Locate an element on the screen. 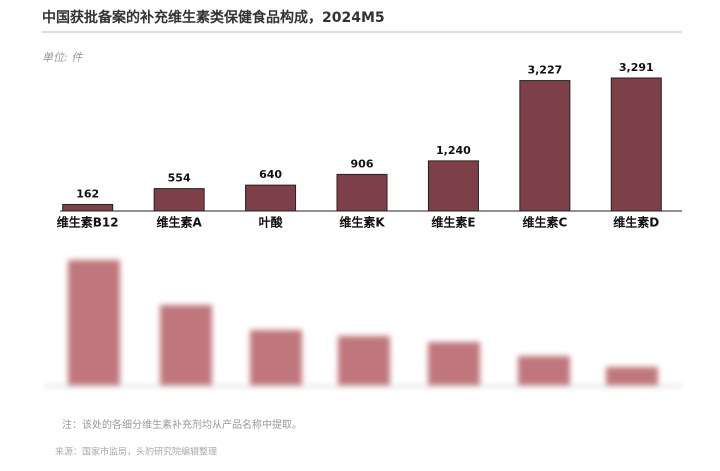 This screenshot has width=720, height=471. x-tick-label: 维生素E is located at coordinates (453, 222).